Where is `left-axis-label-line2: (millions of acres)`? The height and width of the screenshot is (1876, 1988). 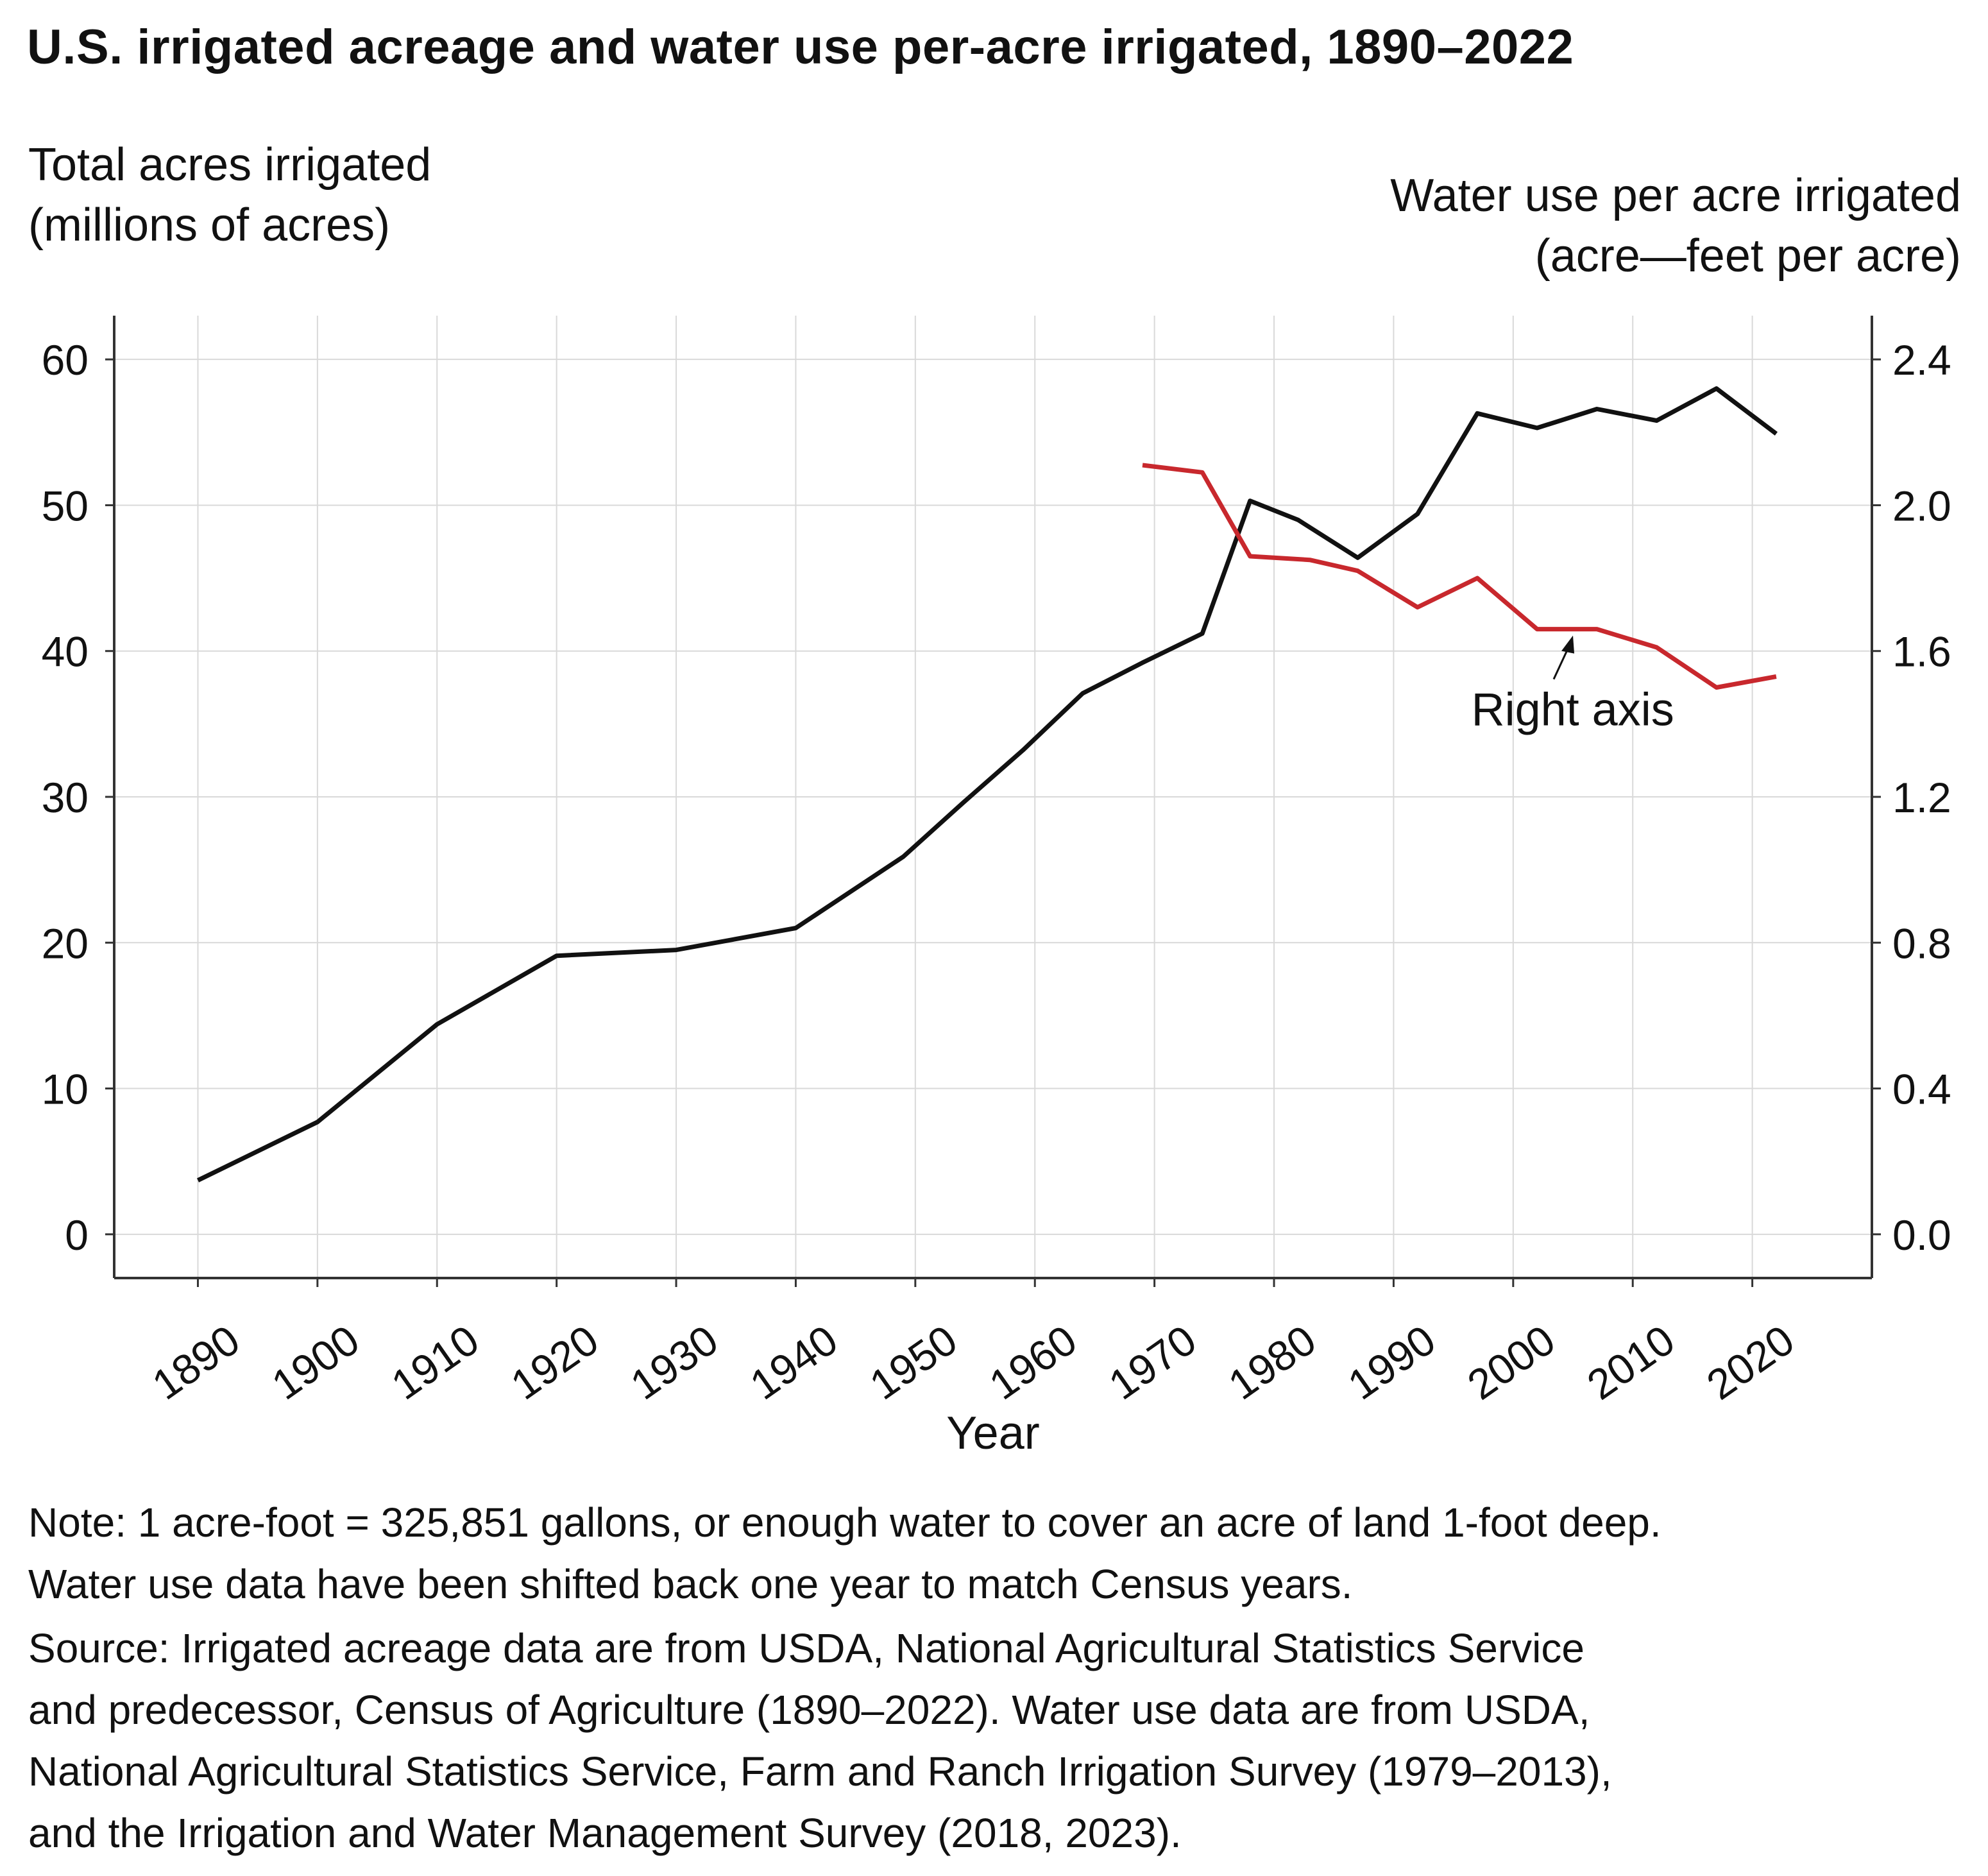
left-axis-label-line2: (millions of acres) is located at coordinates (209, 225).